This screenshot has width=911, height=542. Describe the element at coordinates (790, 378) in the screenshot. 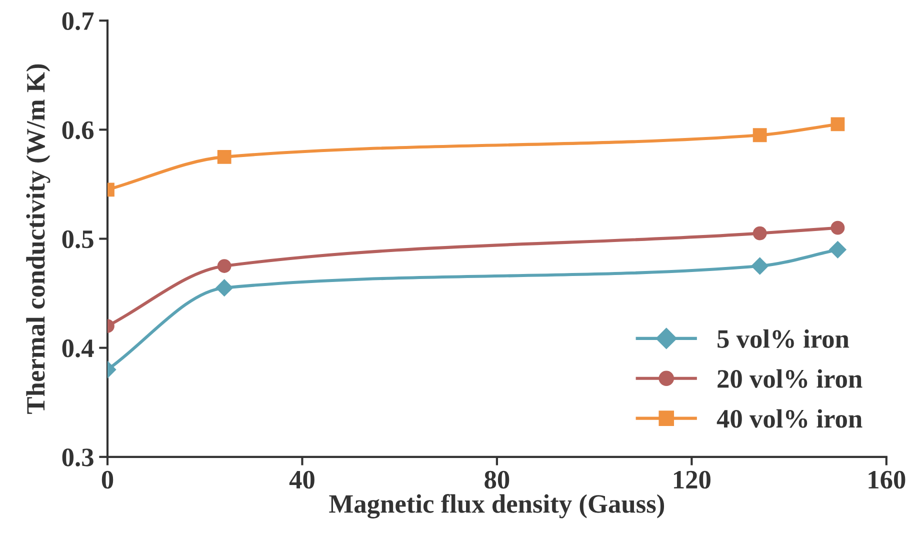

I see `legend-label: 20 vol% iron` at that location.